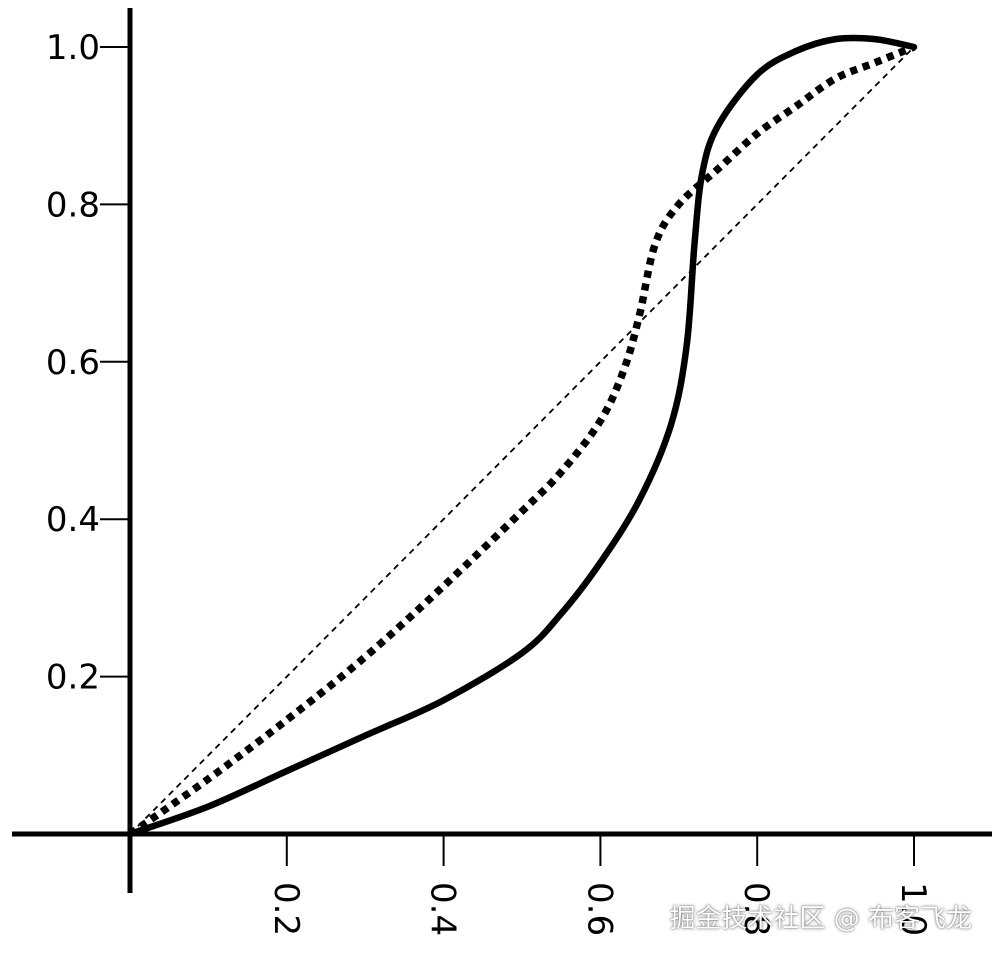  I want to click on y-tick-label-0.4: 0.4, so click(73, 520).